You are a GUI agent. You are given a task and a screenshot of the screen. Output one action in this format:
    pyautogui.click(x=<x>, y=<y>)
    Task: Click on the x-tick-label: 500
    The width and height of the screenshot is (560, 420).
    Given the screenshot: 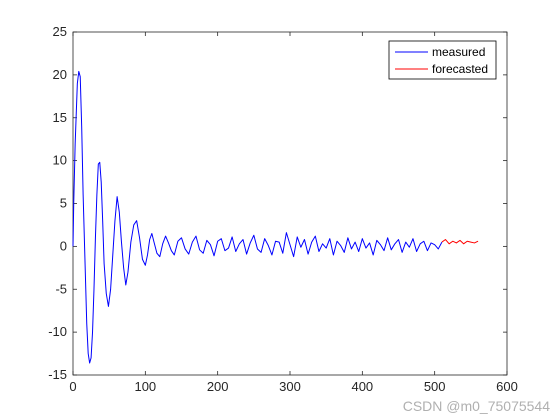 What is the action you would take?
    pyautogui.click(x=435, y=386)
    